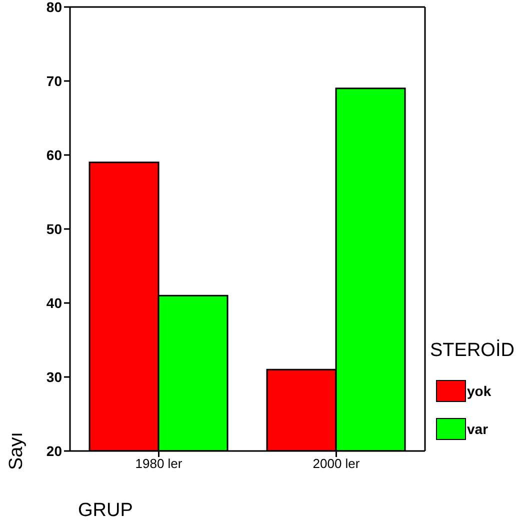 This screenshot has width=526, height=524. Describe the element at coordinates (159, 464) in the screenshot. I see `x-tick-label: 1980 ler` at that location.